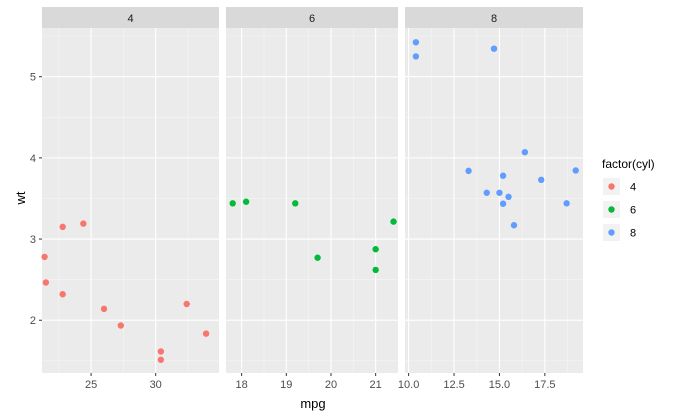  What do you see at coordinates (33, 240) in the screenshot?
I see `y-tick-label: 3` at bounding box center [33, 240].